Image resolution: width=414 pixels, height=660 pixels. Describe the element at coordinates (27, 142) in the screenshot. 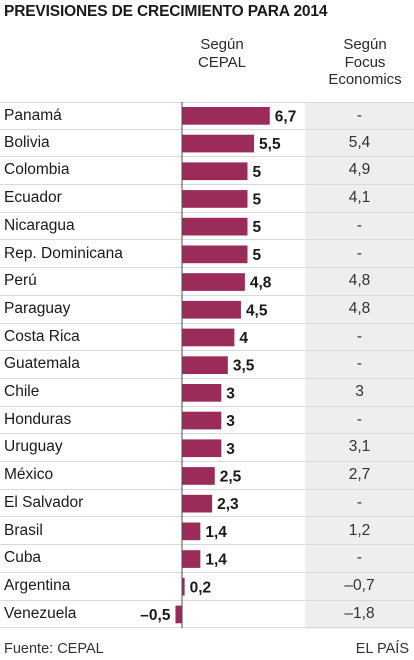

I see `country-label: Bolivia` at that location.